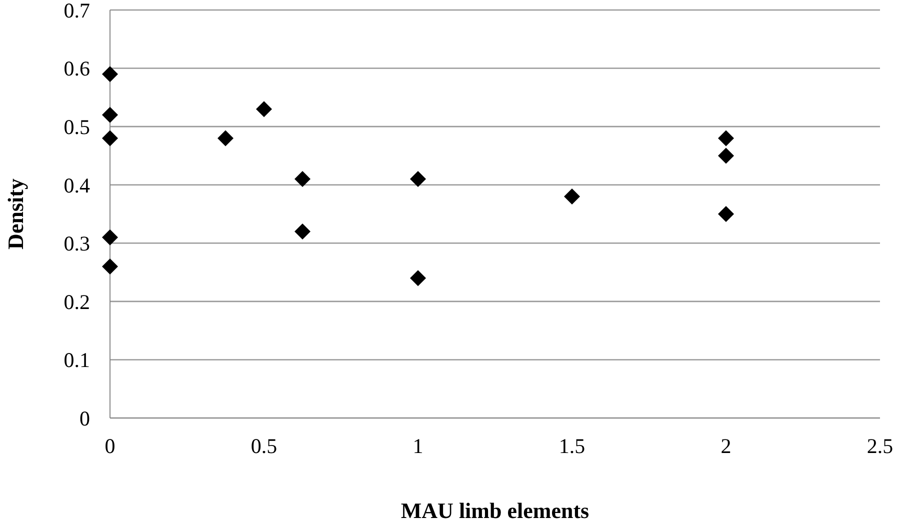 The image size is (900, 528). I want to click on y-tick-label: 0.2, so click(77, 302).